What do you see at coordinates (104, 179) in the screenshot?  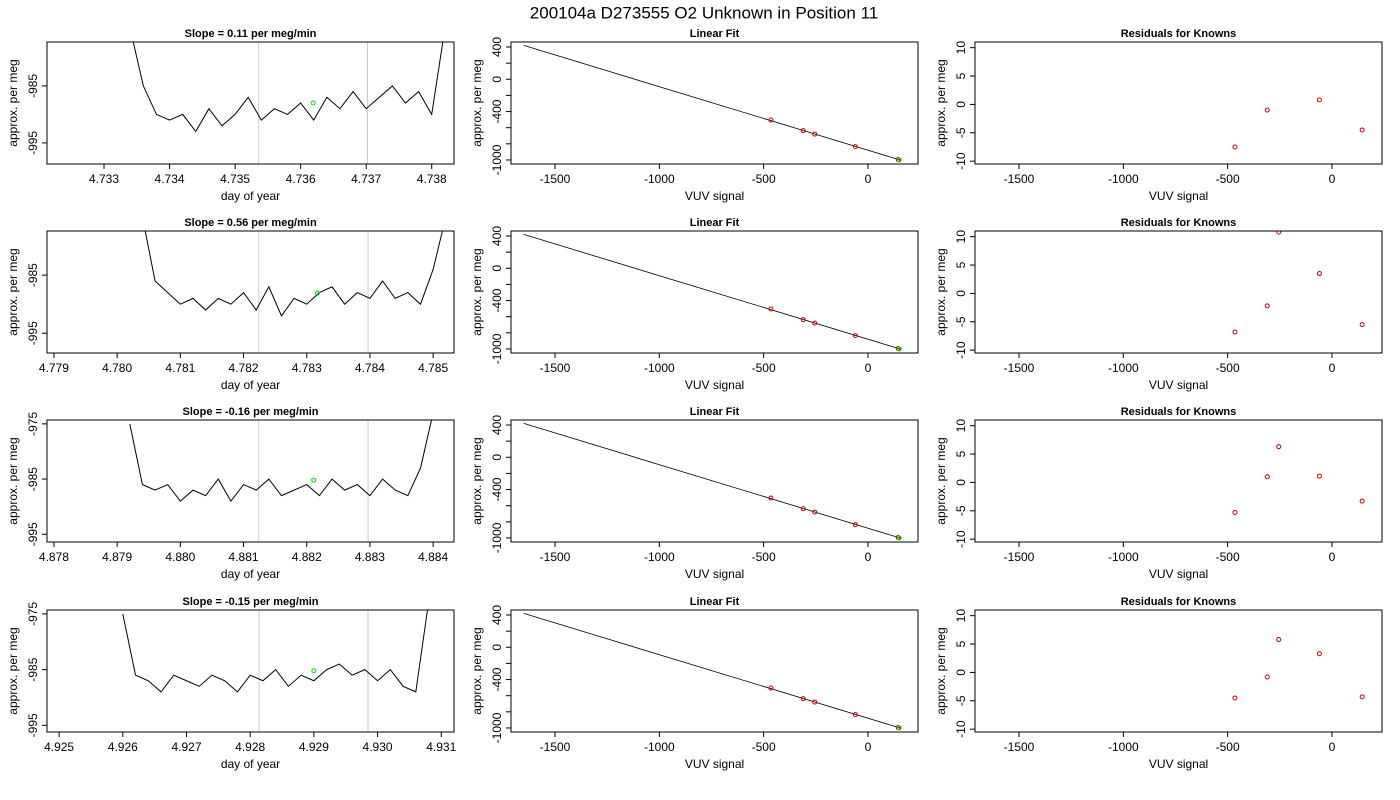 I see `x-tick-label: 4.733` at bounding box center [104, 179].